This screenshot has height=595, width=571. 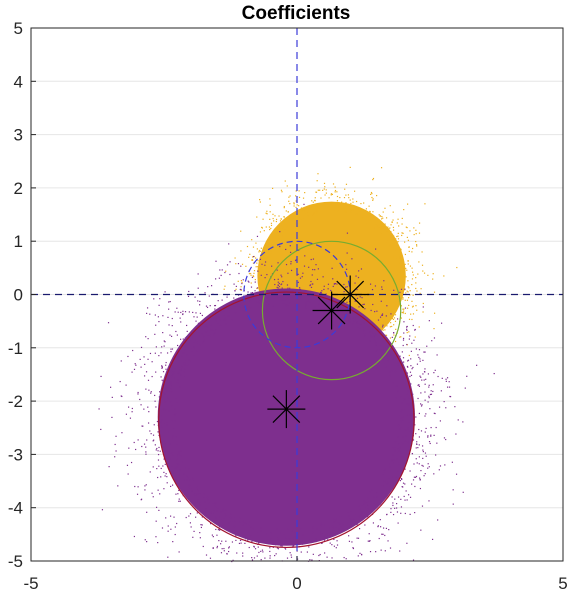 I want to click on y-tick-label: 1, so click(x=18, y=241).